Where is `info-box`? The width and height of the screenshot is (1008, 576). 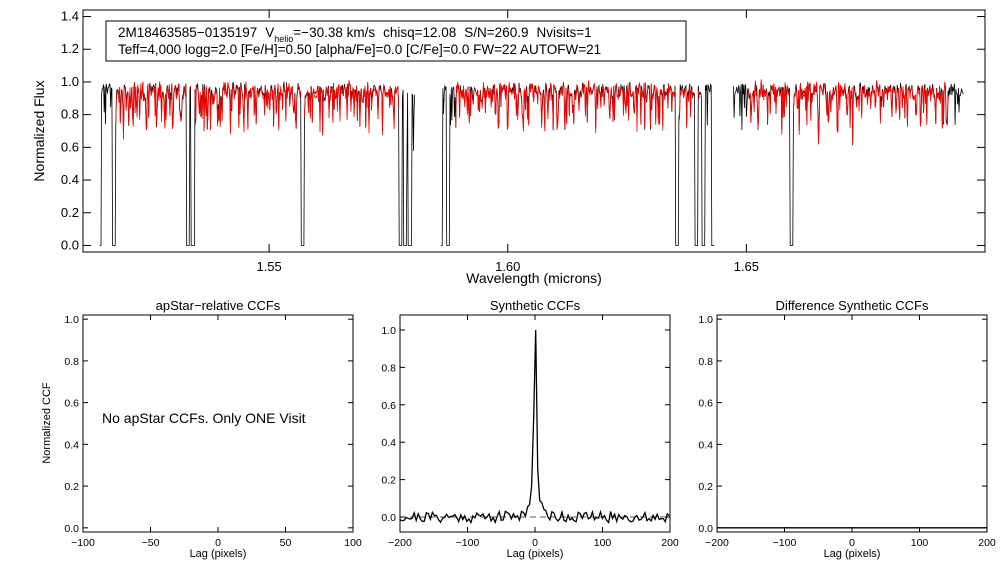
info-box is located at coordinates (396, 41).